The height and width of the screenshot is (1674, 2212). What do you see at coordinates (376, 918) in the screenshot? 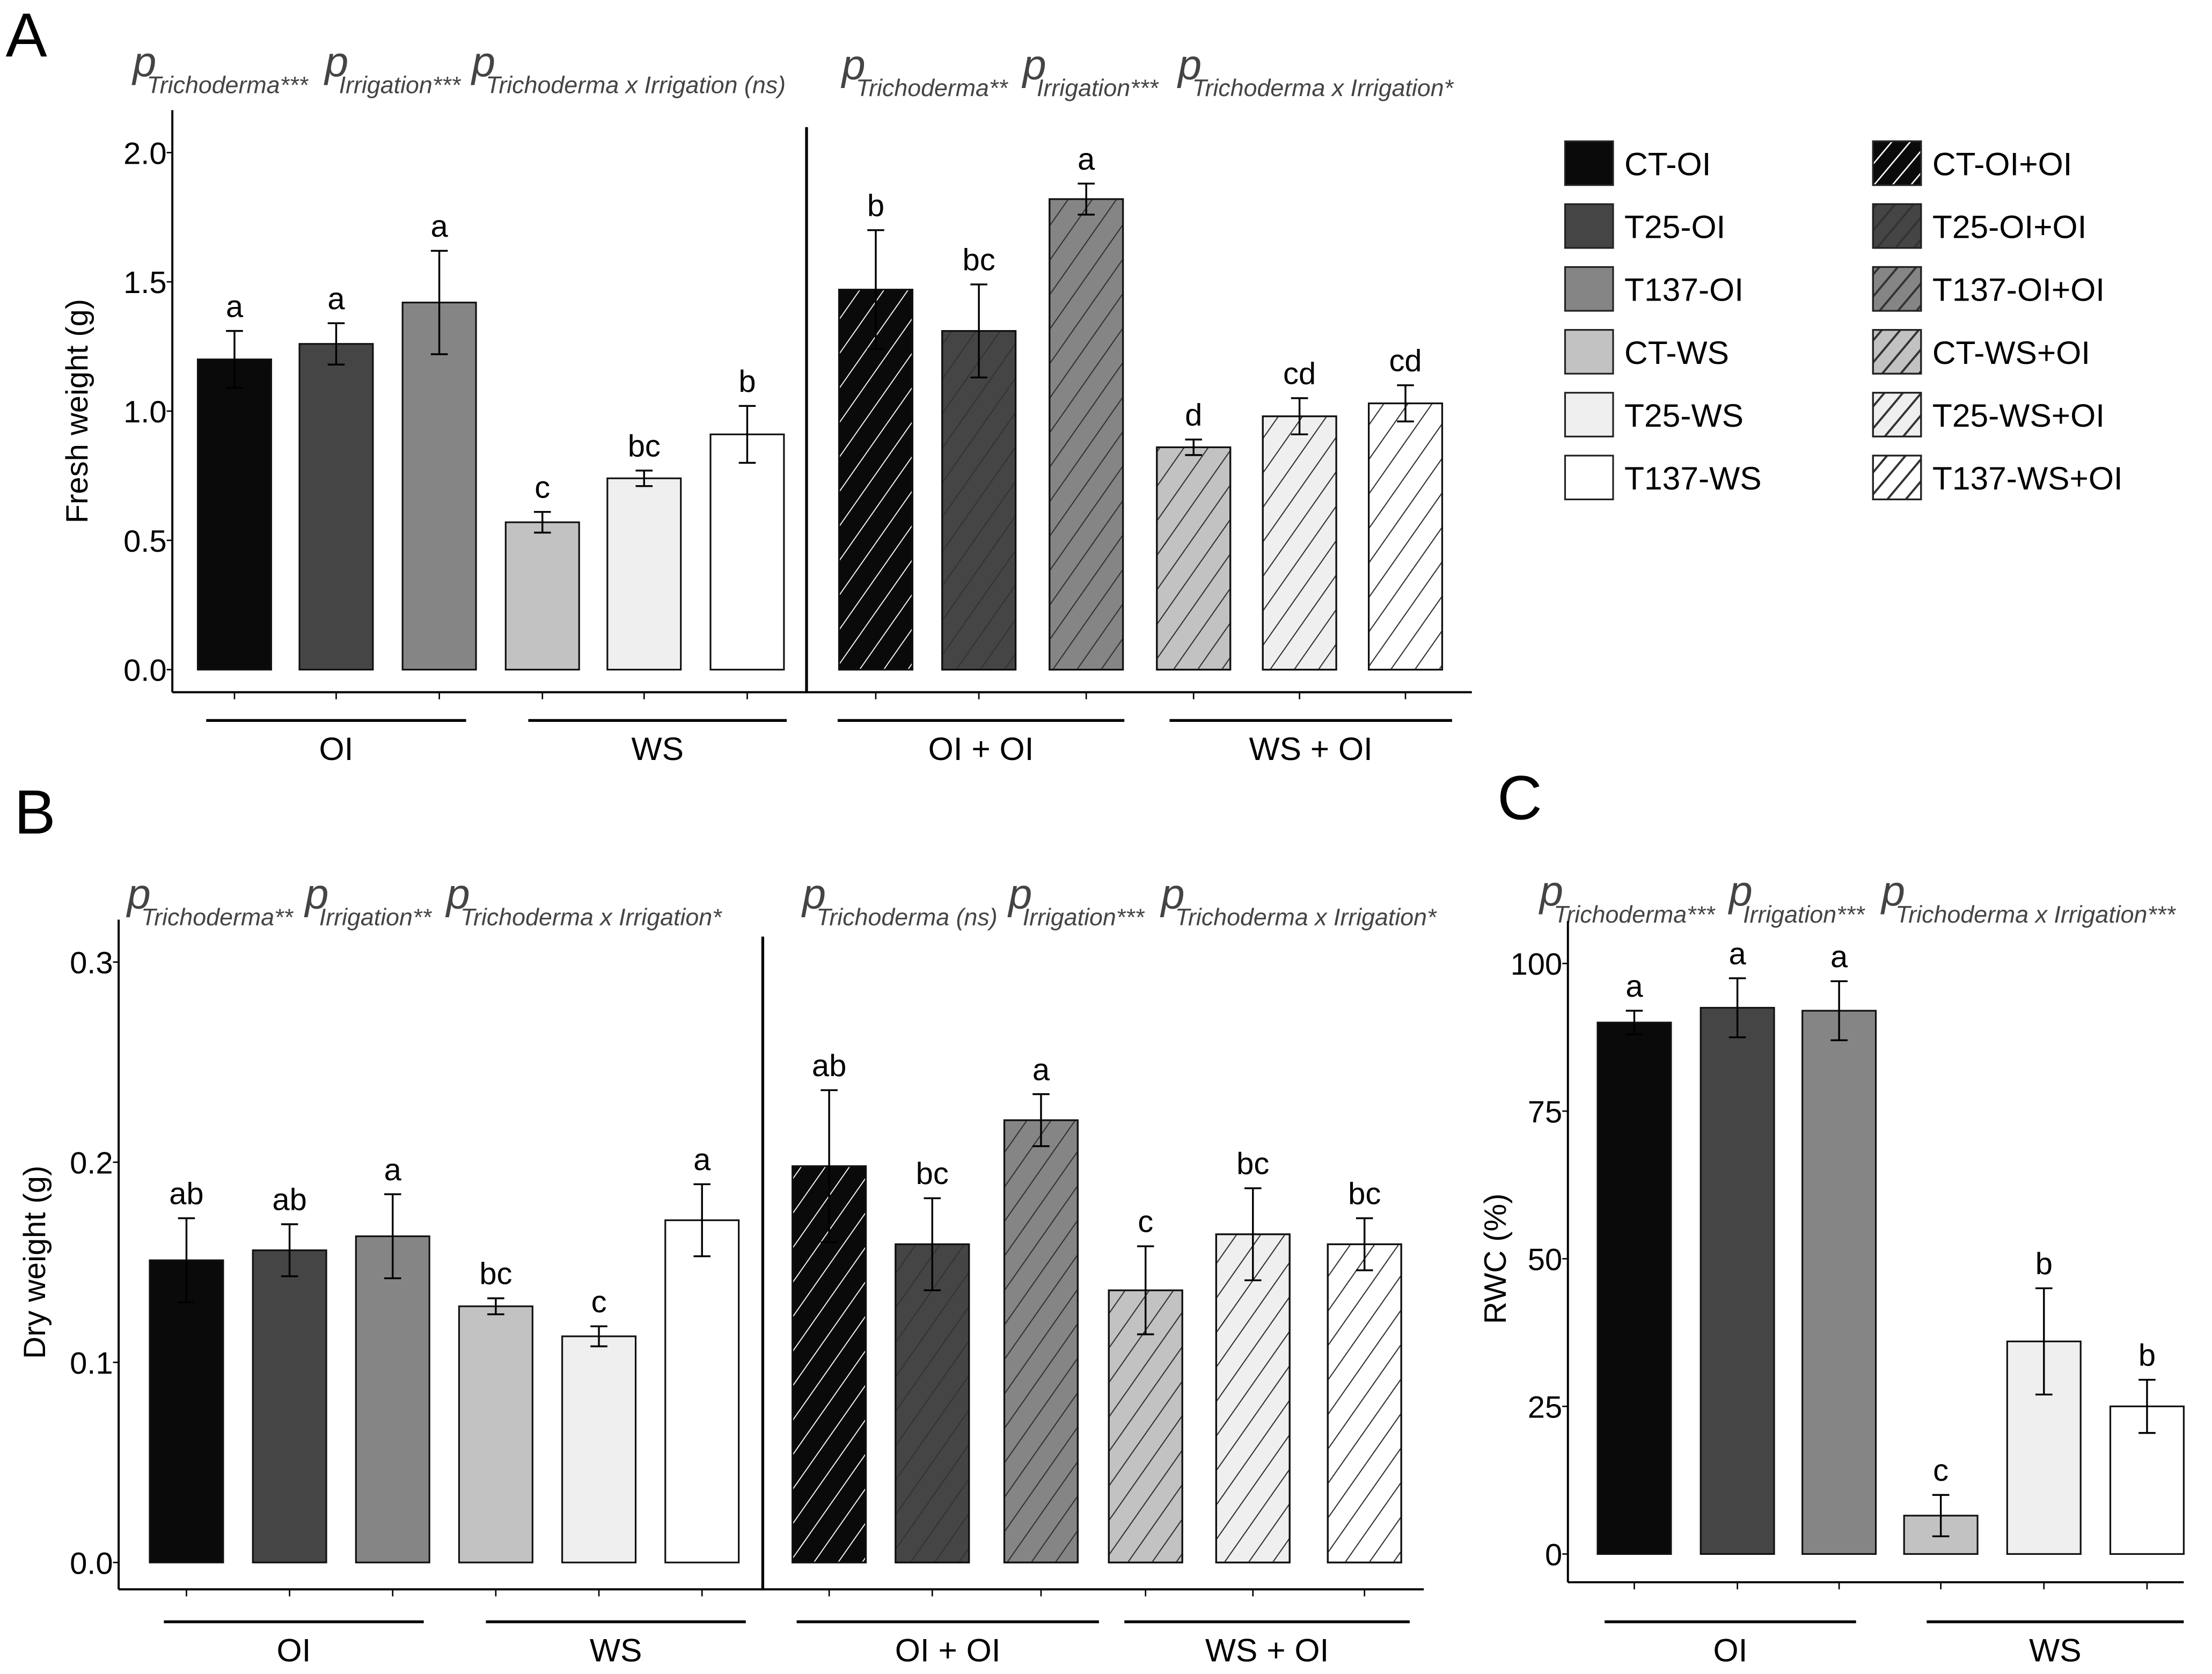
I see `p-value-subscript: Irrigation**` at bounding box center [376, 918].